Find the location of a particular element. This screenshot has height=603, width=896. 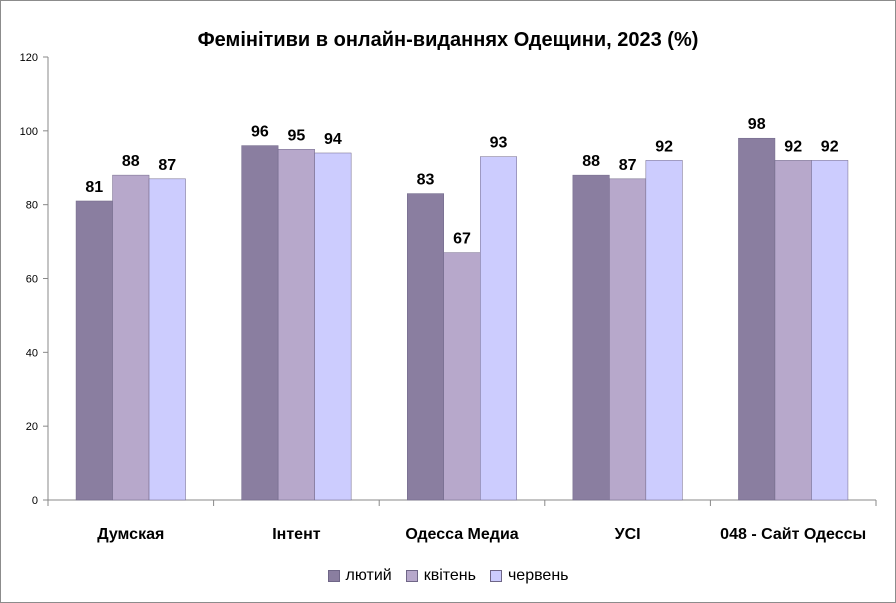

legend-item-3: червень is located at coordinates (529, 576).